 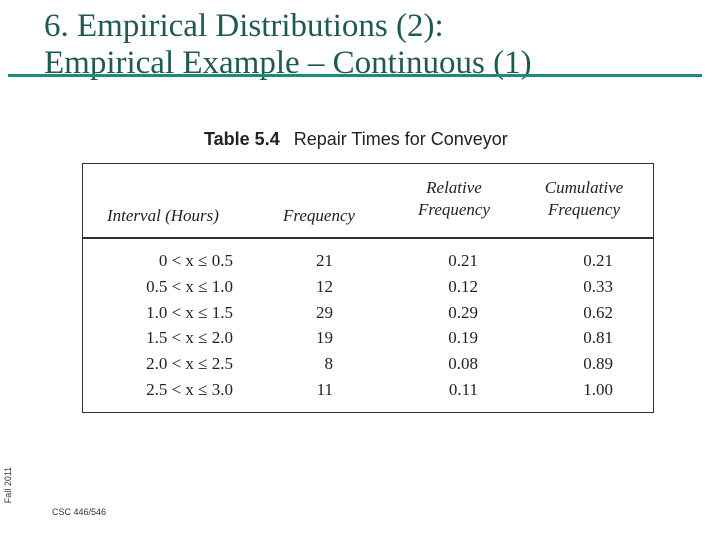 I want to click on header-divider, so click(x=368, y=238).